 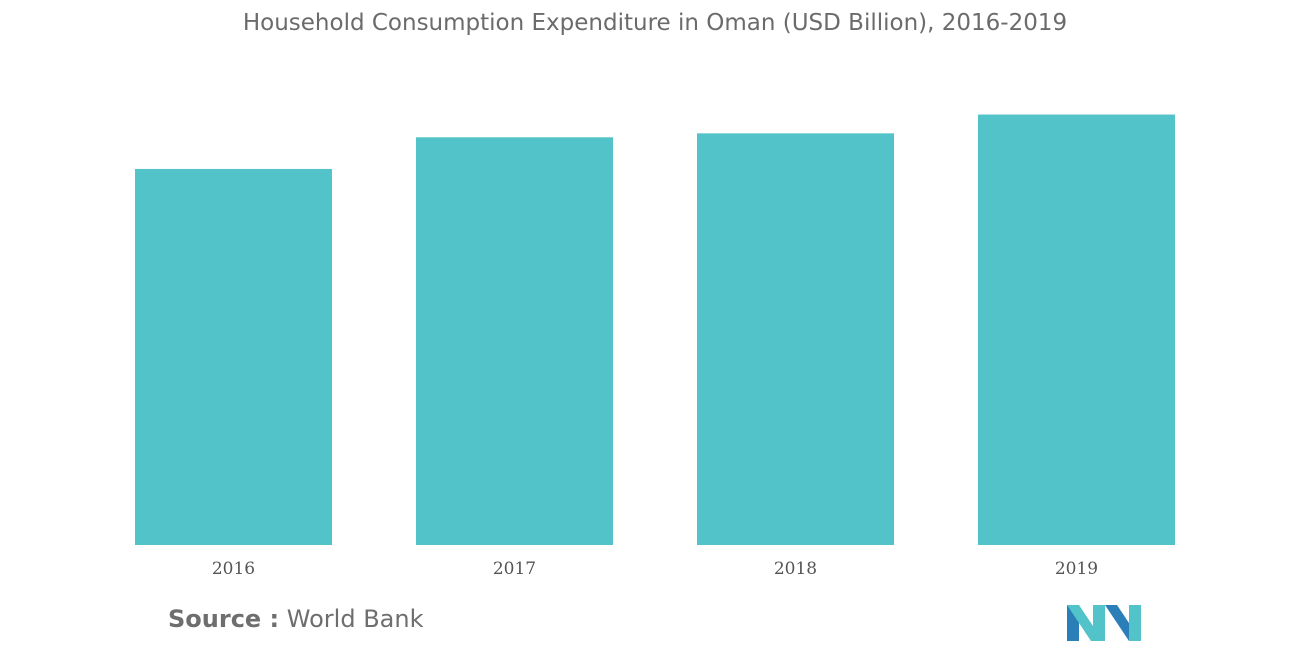 I want to click on x-tick-label-2018: 2018, so click(x=795, y=569).